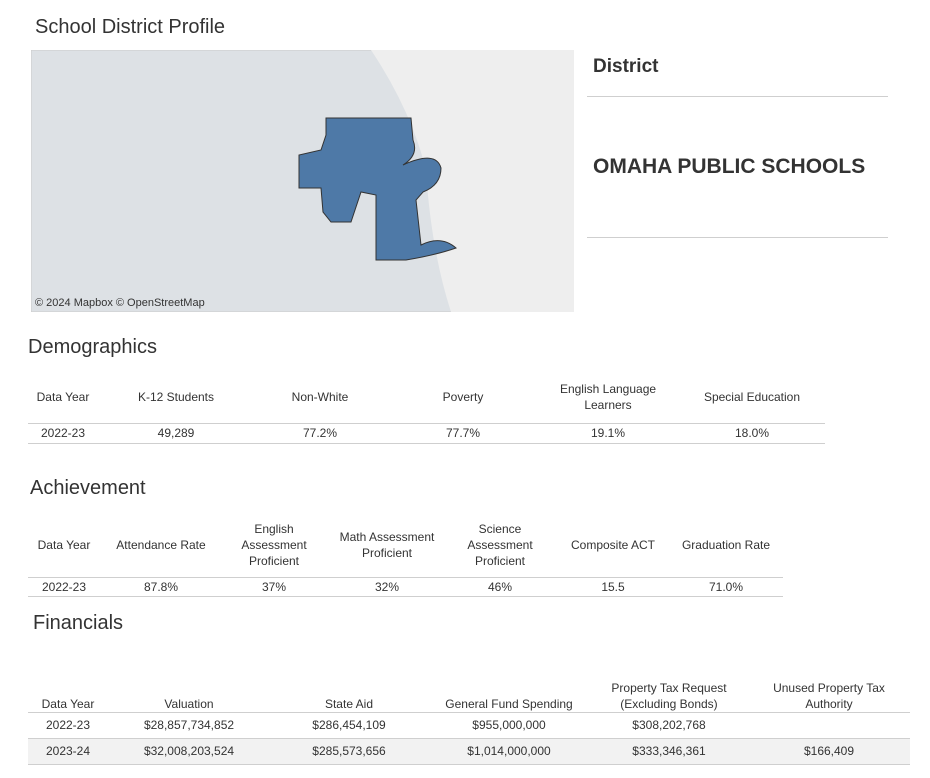  I want to click on column-header: Property Tax Request (Excluding Bonds), so click(669, 696).